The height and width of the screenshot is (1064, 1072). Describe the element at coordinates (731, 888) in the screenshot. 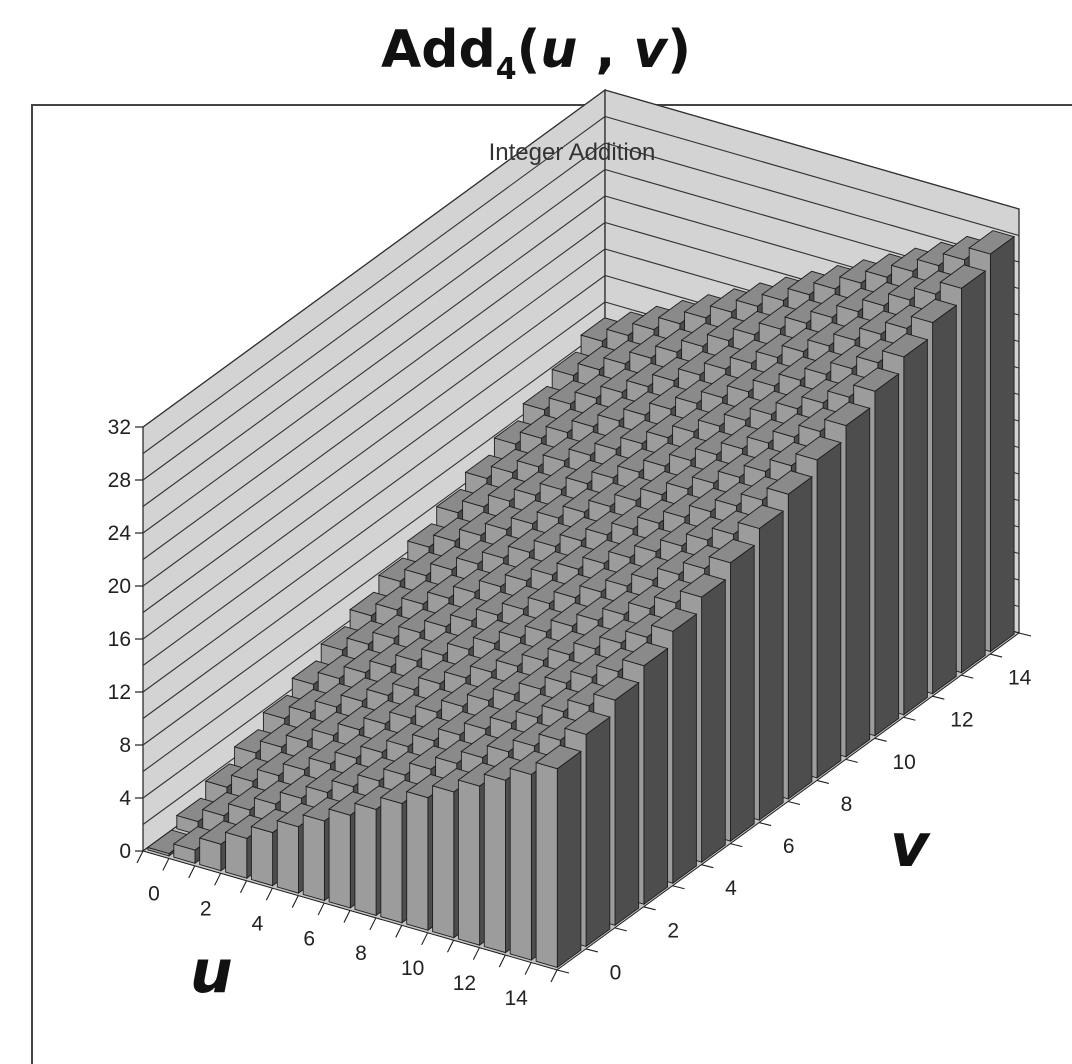

I see `v-tick-label: 4` at that location.